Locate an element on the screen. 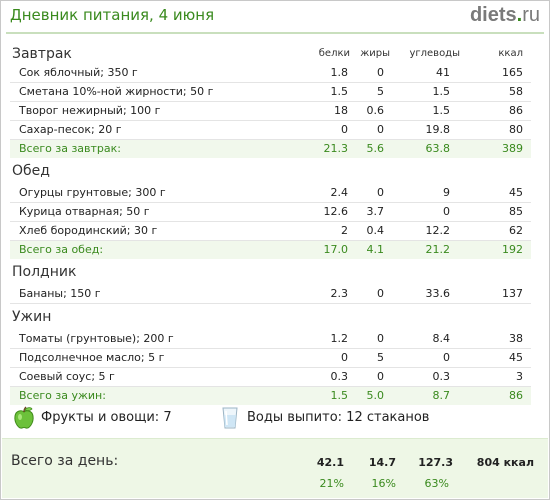 The height and width of the screenshot is (500, 550). meal-header-lunch: Обед is located at coordinates (270, 171).